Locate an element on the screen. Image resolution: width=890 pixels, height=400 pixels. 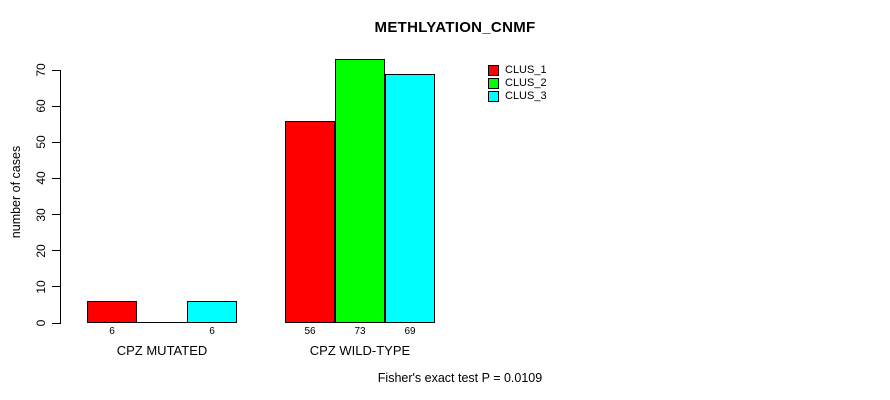
legend-label: CLUS_3 is located at coordinates (526, 96).